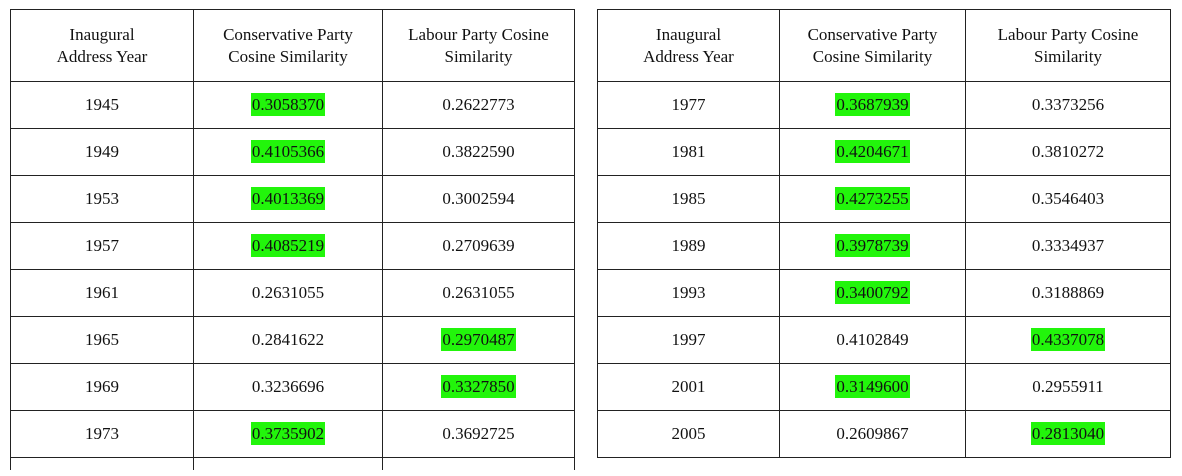  I want to click on cell-year: 1973, so click(102, 434).